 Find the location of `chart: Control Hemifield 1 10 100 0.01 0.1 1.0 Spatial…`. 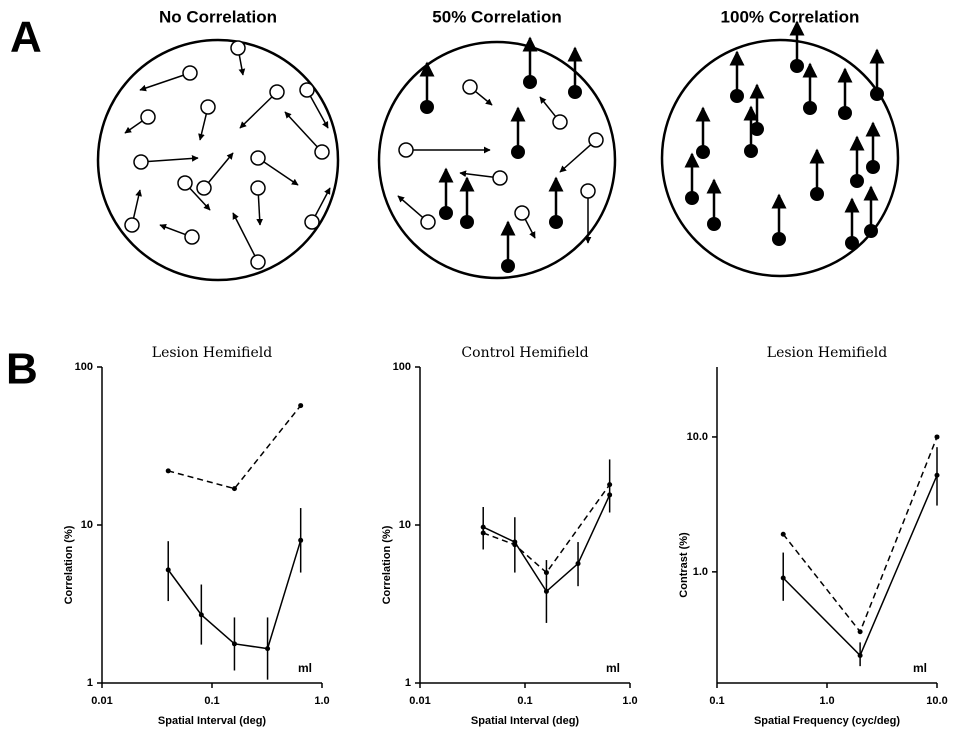

chart: Control Hemifield 1 10 100 0.01 0.1 1.0 Spatial… is located at coordinates (509, 536).